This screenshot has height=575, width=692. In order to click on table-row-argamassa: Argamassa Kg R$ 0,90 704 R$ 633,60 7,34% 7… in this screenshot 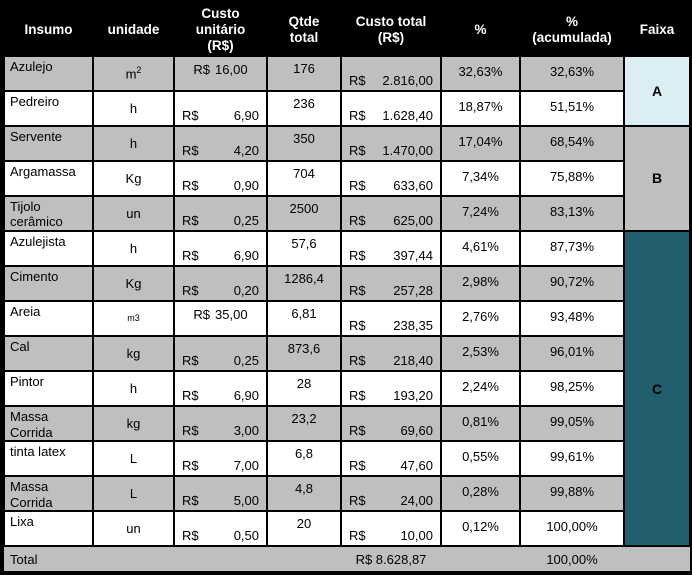, I will do `click(346, 178)`.